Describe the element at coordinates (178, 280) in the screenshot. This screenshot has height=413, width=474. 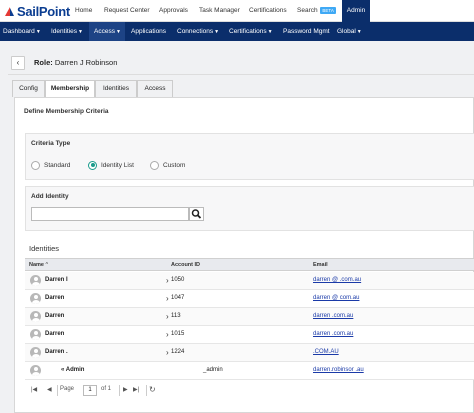
I see `account-id: 1050` at that location.